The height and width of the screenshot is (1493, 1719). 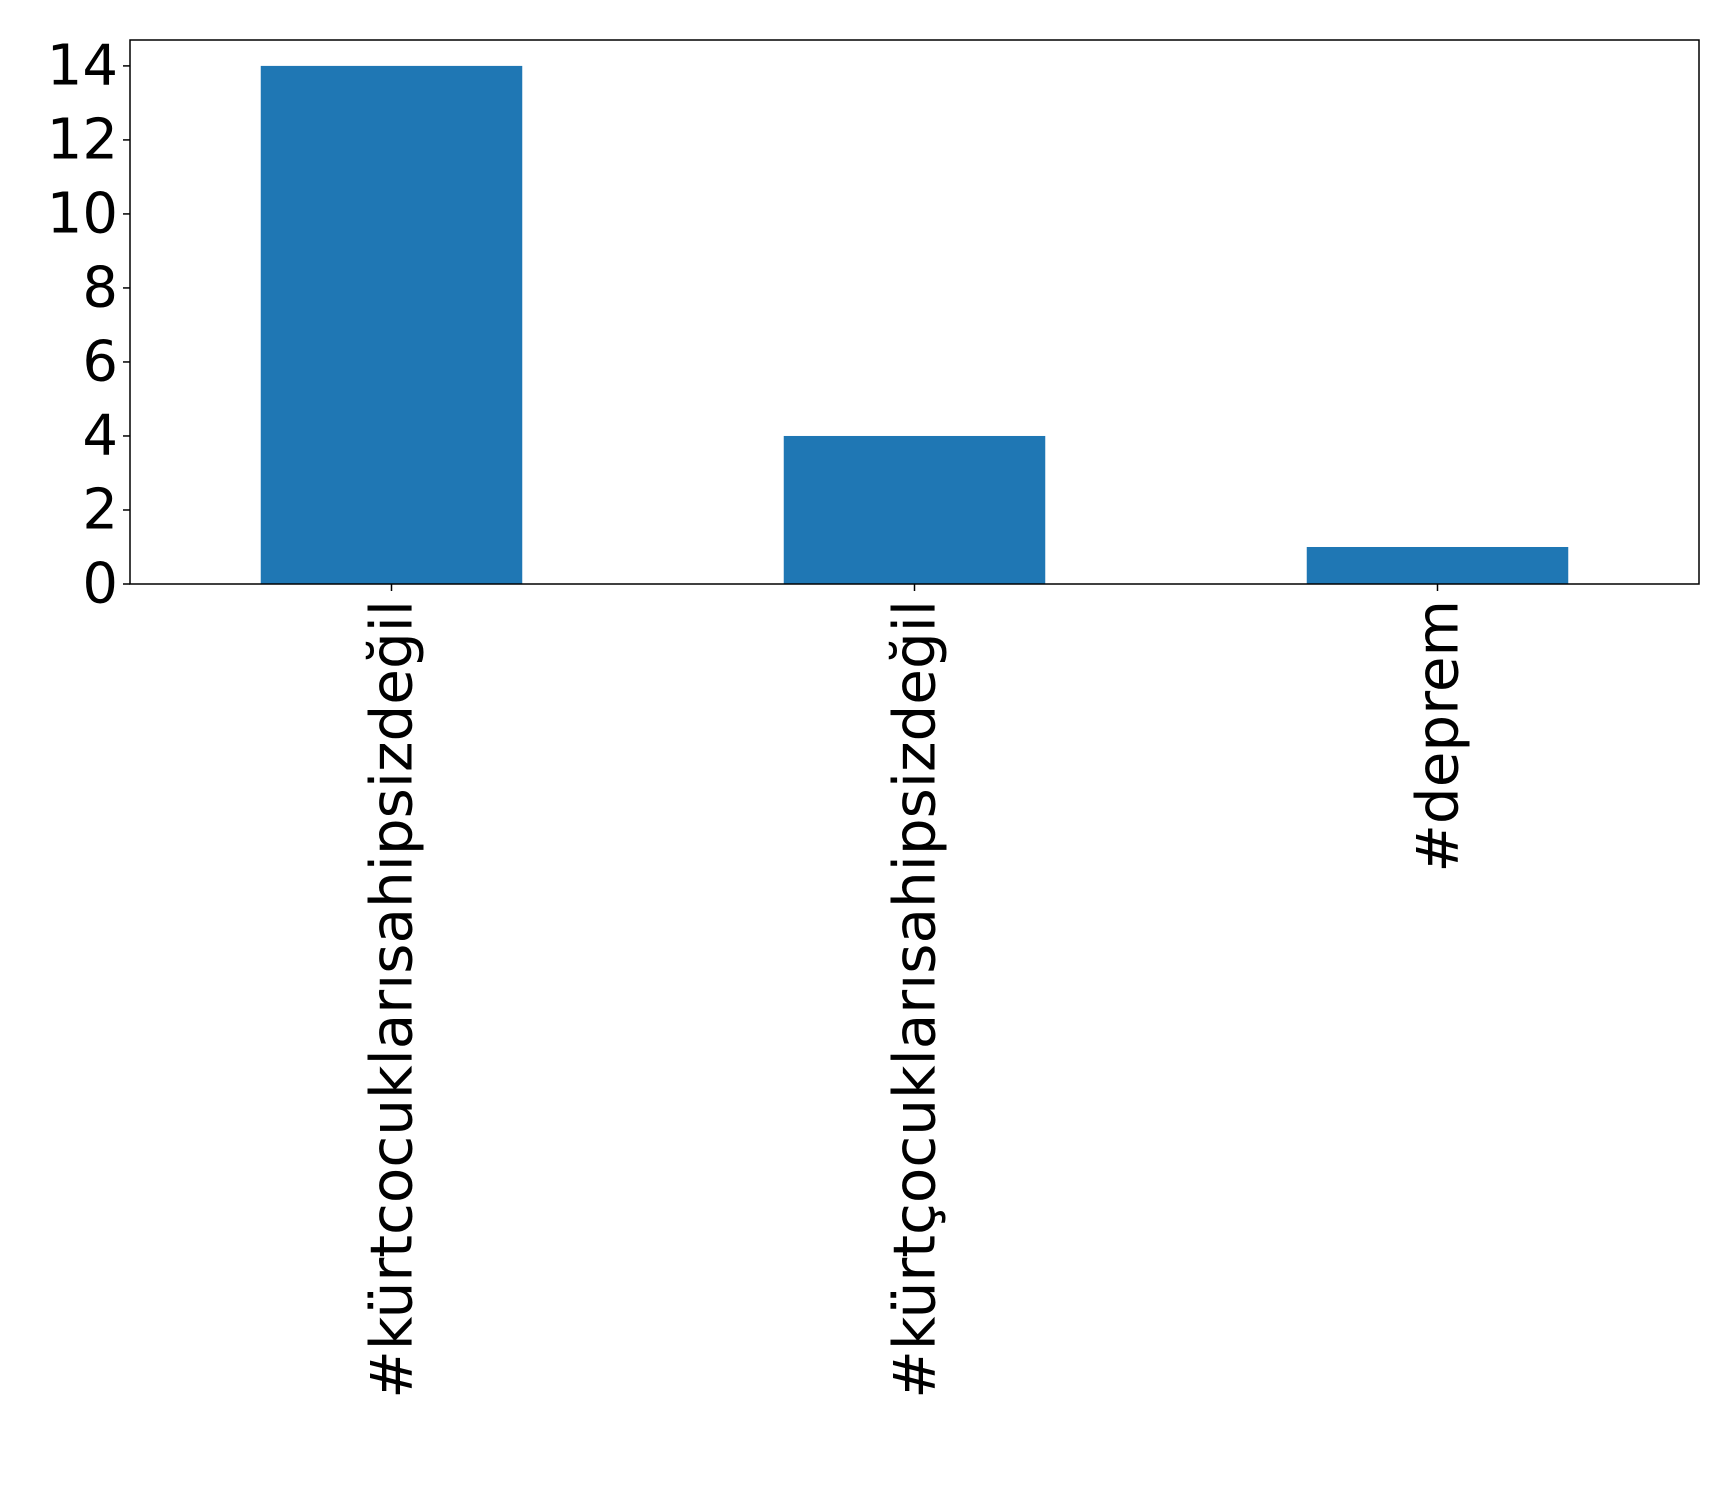 What do you see at coordinates (100, 509) in the screenshot?
I see `y-tick-label: 2` at bounding box center [100, 509].